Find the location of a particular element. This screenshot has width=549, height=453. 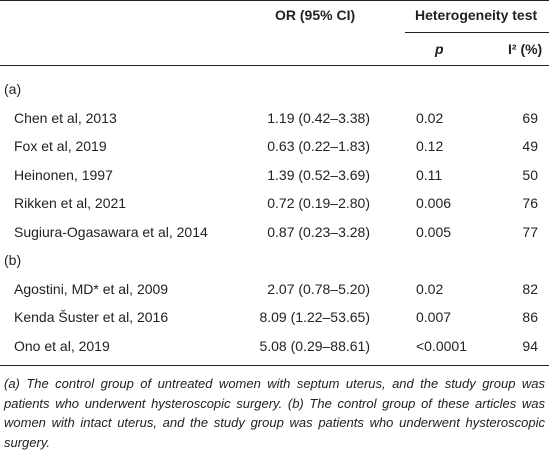

study-name: Chen et al, 2013 is located at coordinates (65, 117).